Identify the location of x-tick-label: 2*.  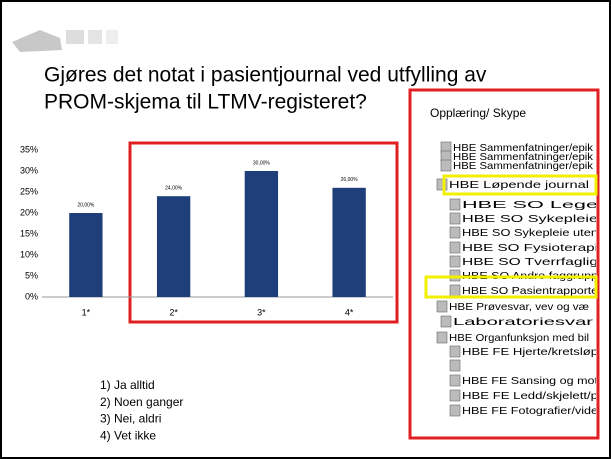
(173, 312).